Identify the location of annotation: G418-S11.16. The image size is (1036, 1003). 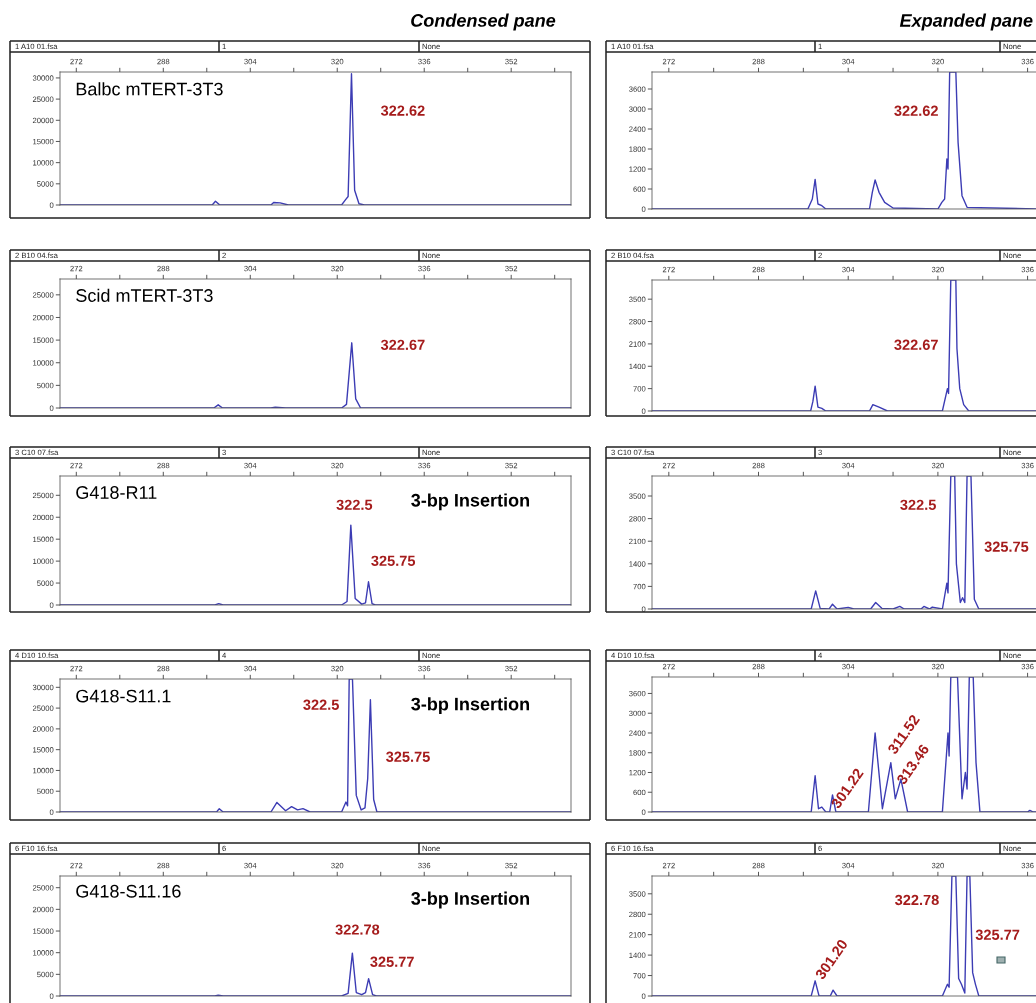
(128, 891).